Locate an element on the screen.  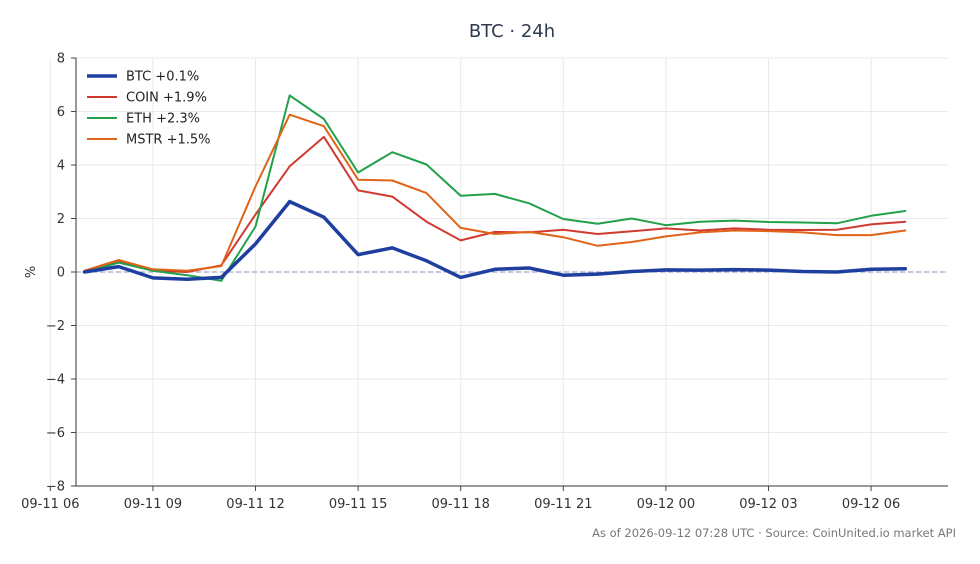
x-tick-label: 09-11 12 is located at coordinates (255, 504).